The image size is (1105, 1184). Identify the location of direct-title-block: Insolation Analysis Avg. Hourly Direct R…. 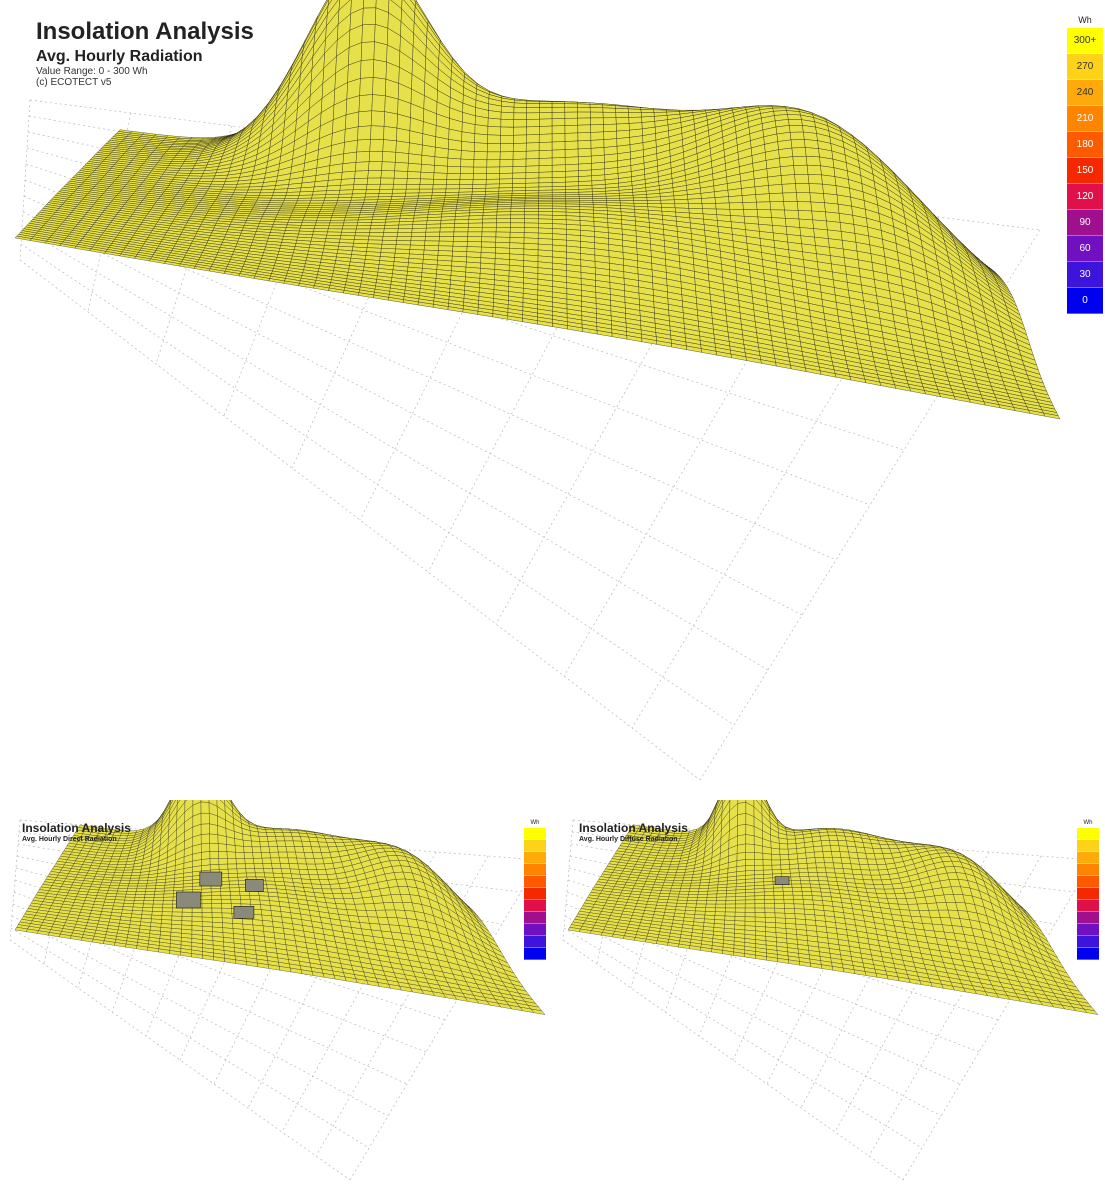
(76, 832).